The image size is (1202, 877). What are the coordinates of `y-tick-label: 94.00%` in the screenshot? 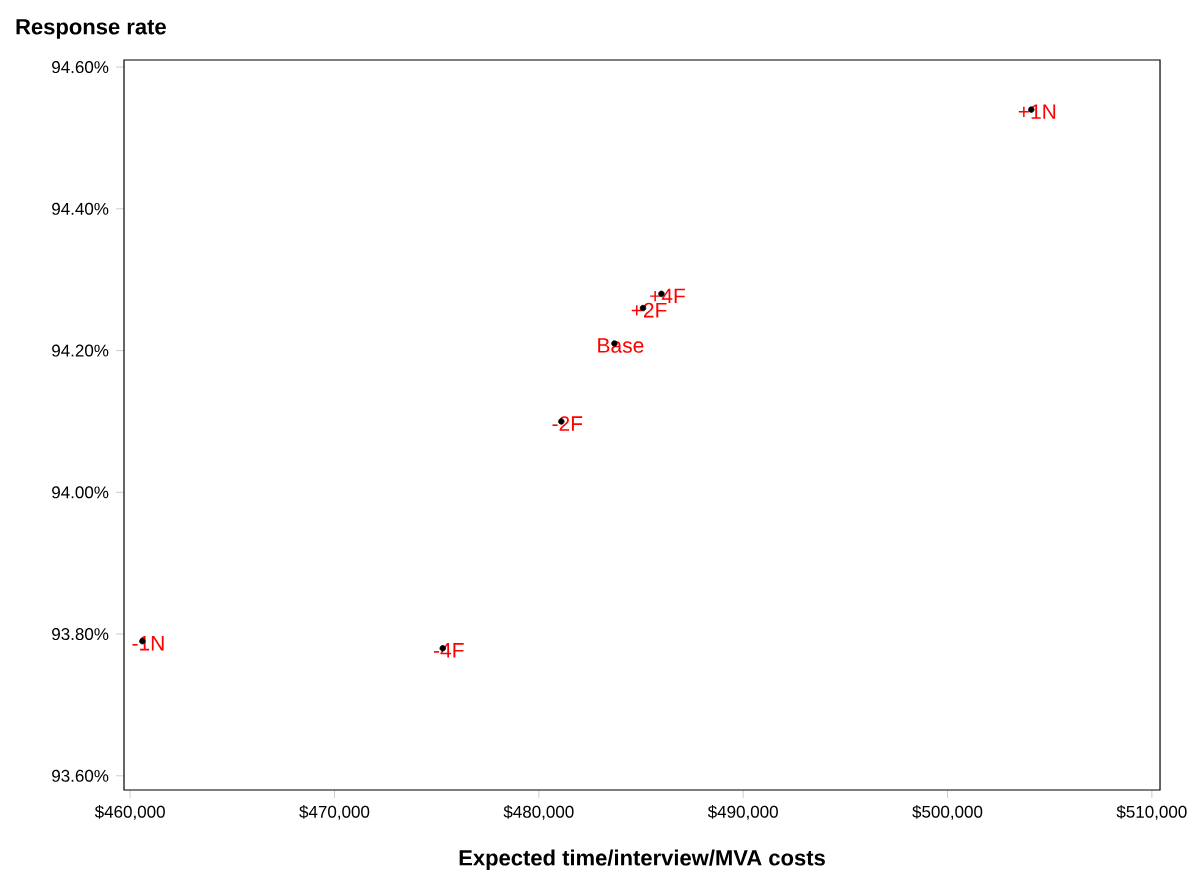 It's located at (80, 492).